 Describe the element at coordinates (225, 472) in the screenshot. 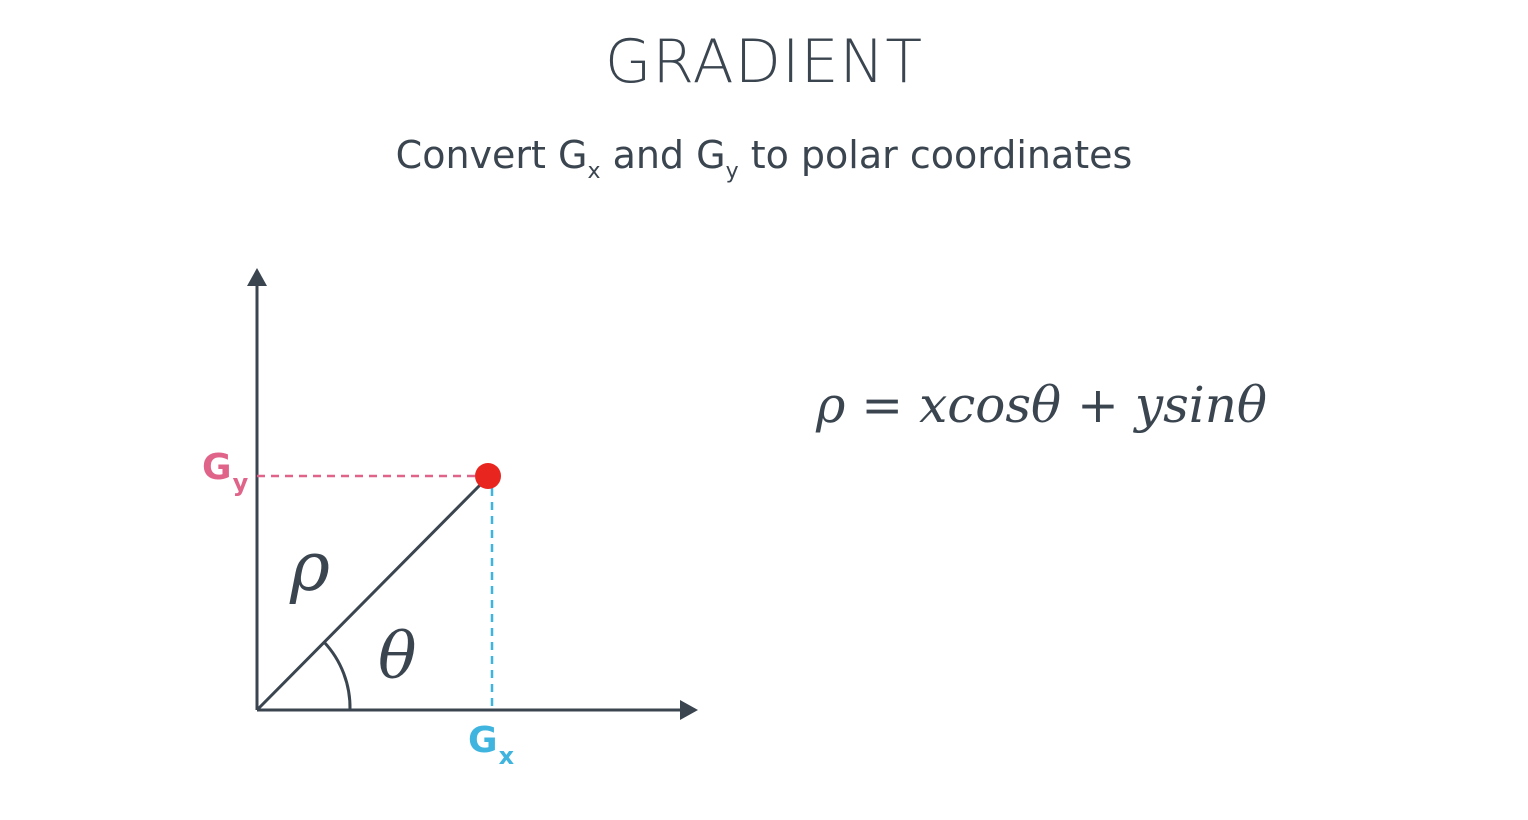

I see `gy-label: Gy` at that location.